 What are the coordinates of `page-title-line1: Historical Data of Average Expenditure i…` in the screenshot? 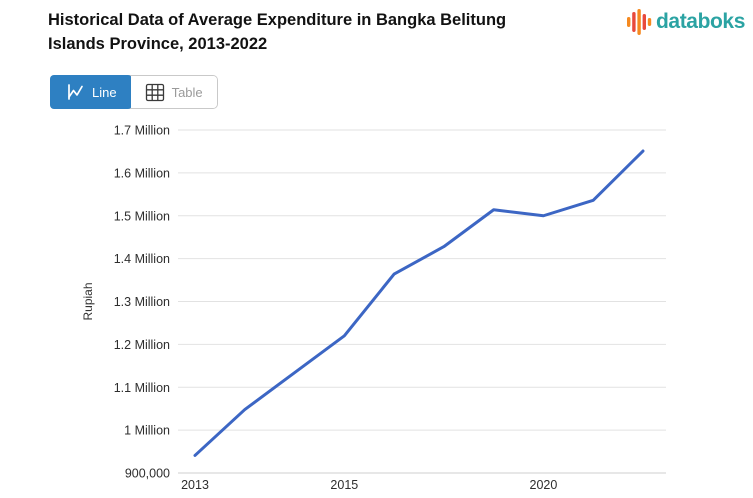 It's located at (277, 20).